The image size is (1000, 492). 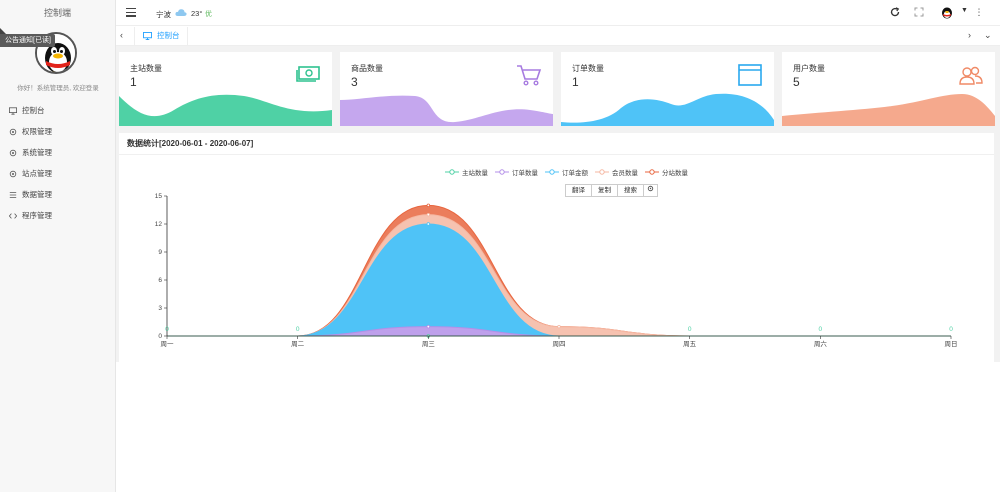 I want to click on menu-toggle-icon, so click(x=131, y=12).